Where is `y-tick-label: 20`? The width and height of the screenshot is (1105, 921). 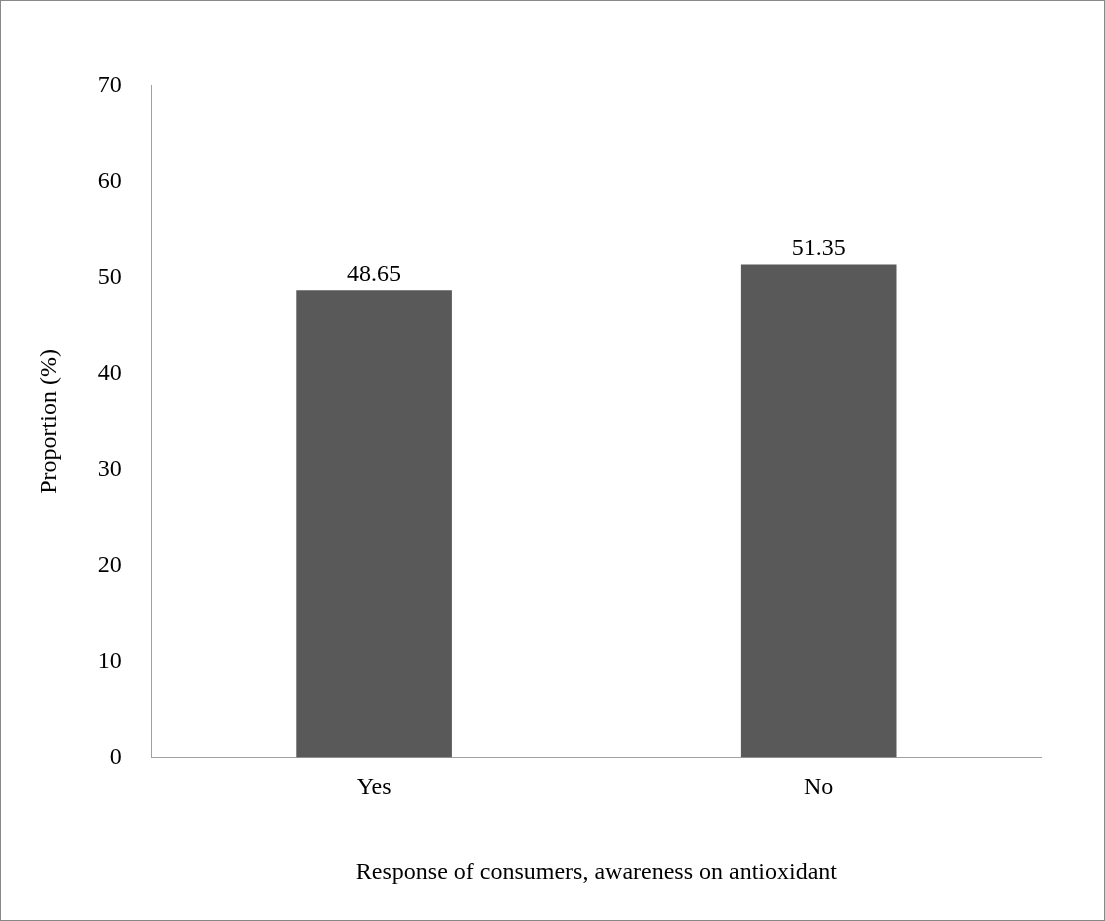 y-tick-label: 20 is located at coordinates (109, 563).